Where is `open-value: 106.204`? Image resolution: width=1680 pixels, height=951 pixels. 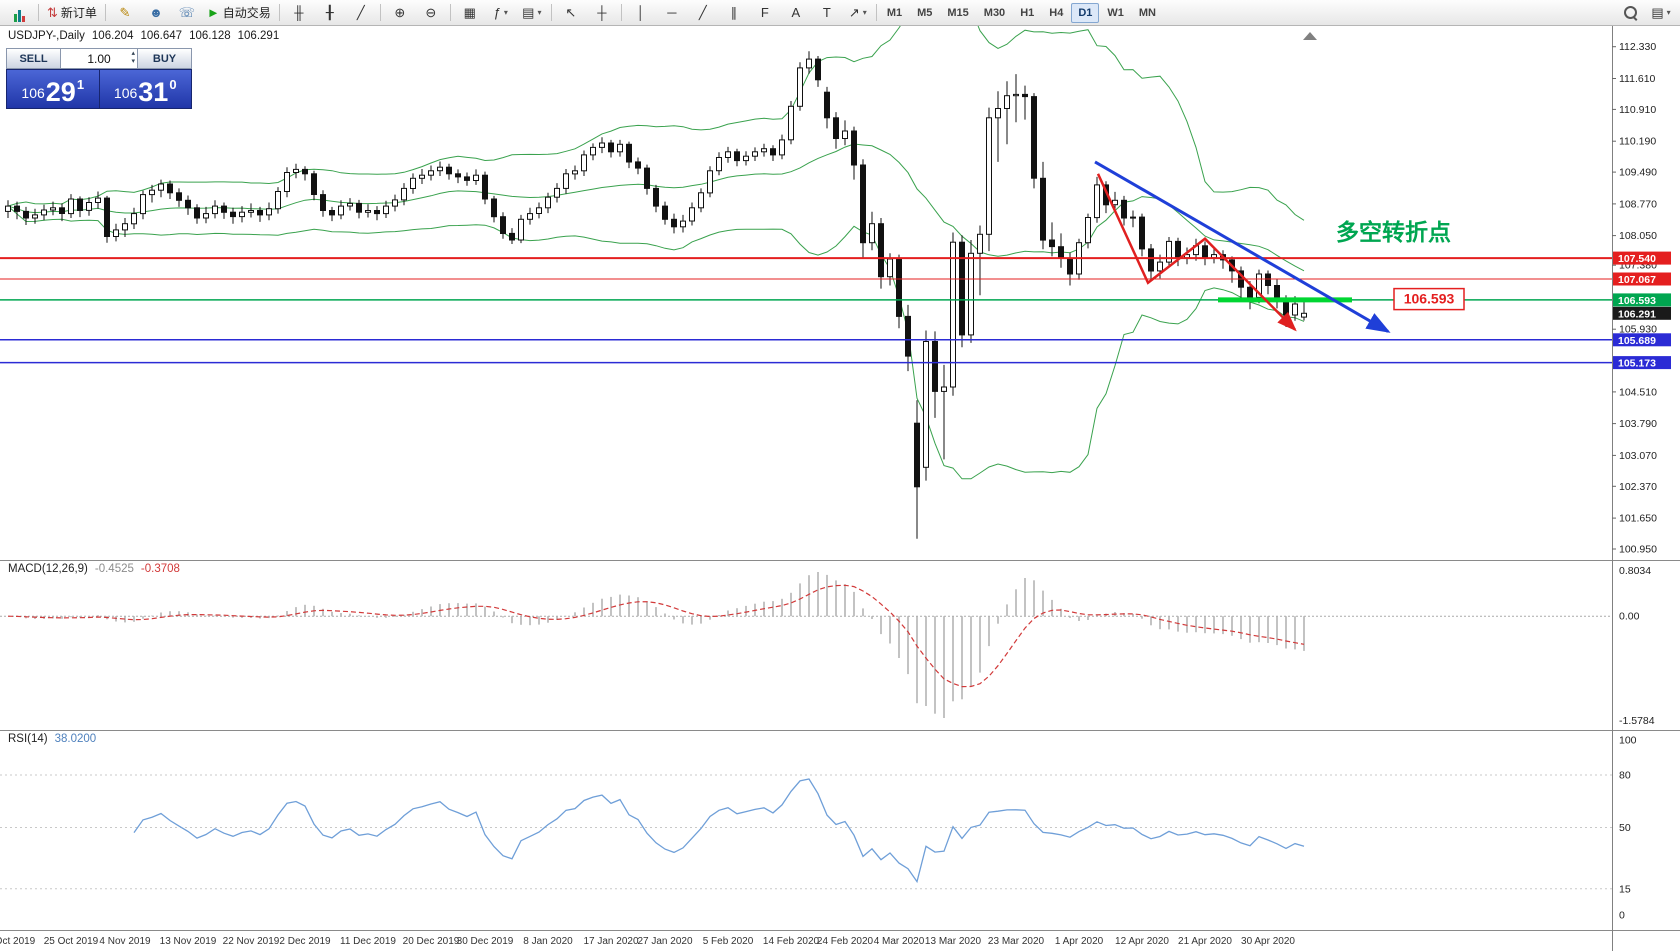
open-value: 106.204 is located at coordinates (112, 36).